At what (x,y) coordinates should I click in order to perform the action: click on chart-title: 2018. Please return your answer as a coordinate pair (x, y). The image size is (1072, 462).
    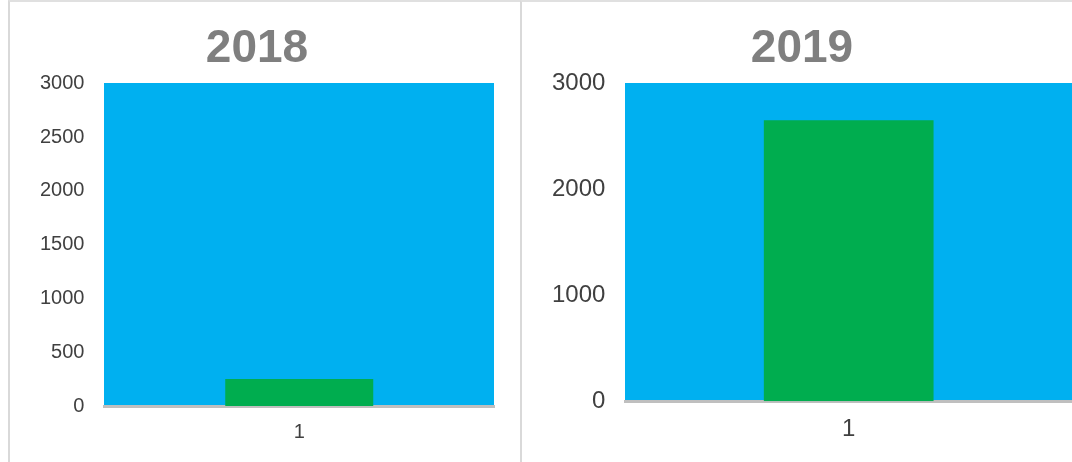
    Looking at the image, I should click on (257, 46).